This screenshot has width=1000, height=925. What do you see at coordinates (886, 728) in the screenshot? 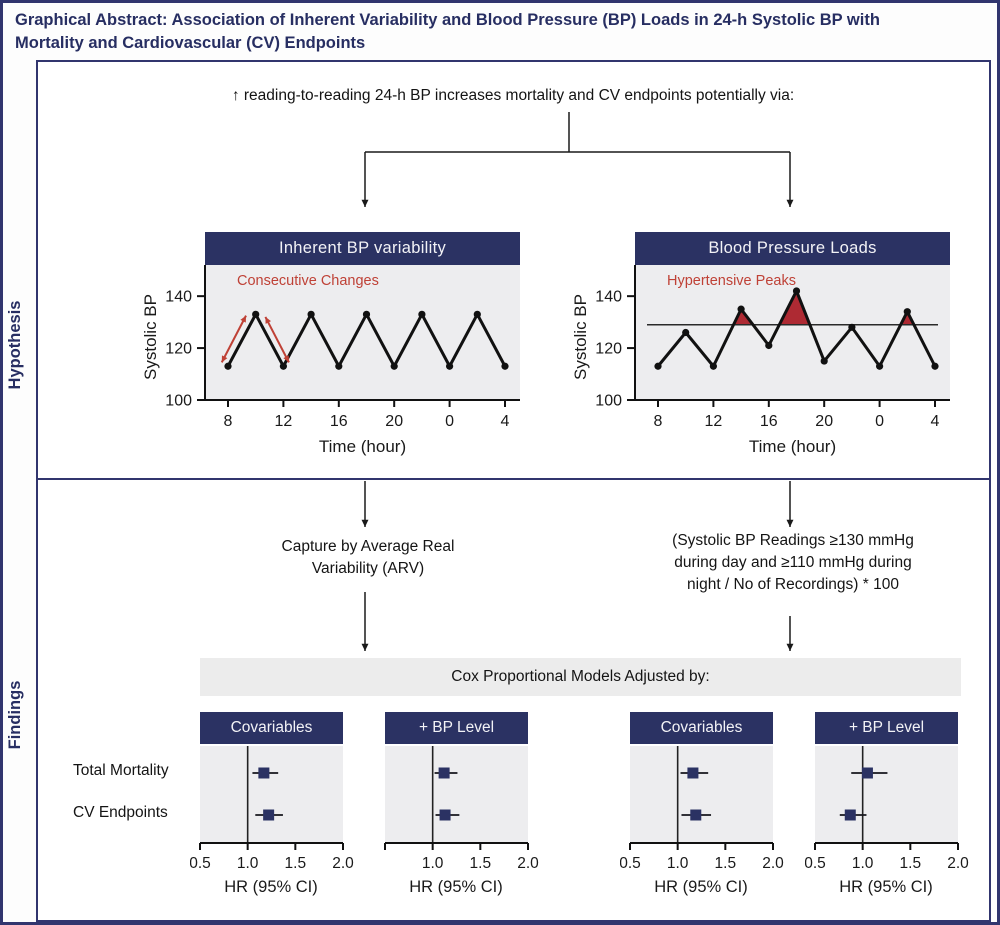
I see `forest-header-loads-bplevel: + BP Level` at bounding box center [886, 728].